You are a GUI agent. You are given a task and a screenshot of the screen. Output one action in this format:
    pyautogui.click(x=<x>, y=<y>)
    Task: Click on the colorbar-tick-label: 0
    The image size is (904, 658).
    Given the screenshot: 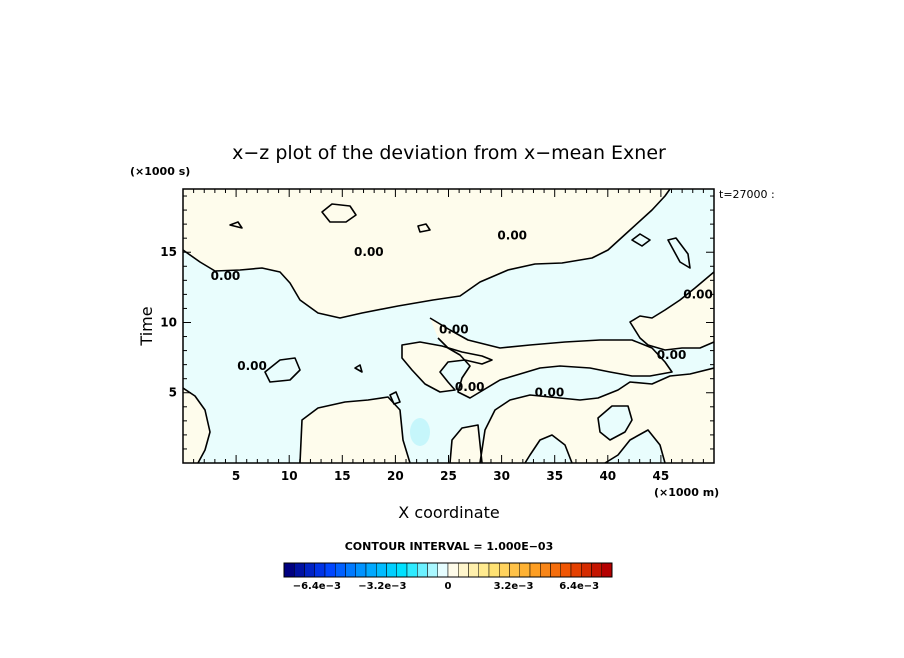 What is the action you would take?
    pyautogui.click(x=448, y=586)
    